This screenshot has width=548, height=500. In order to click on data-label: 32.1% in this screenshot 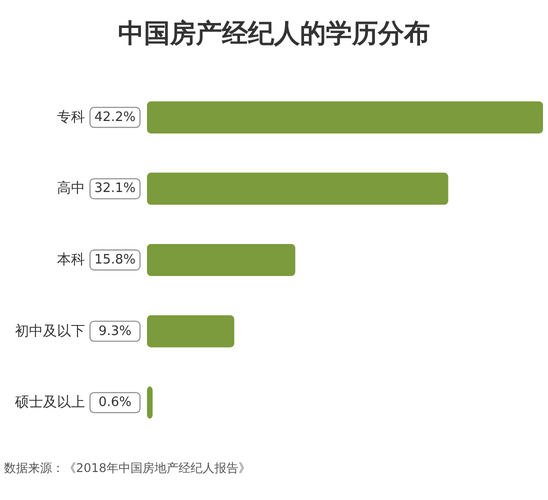, I will do `click(115, 188)`.